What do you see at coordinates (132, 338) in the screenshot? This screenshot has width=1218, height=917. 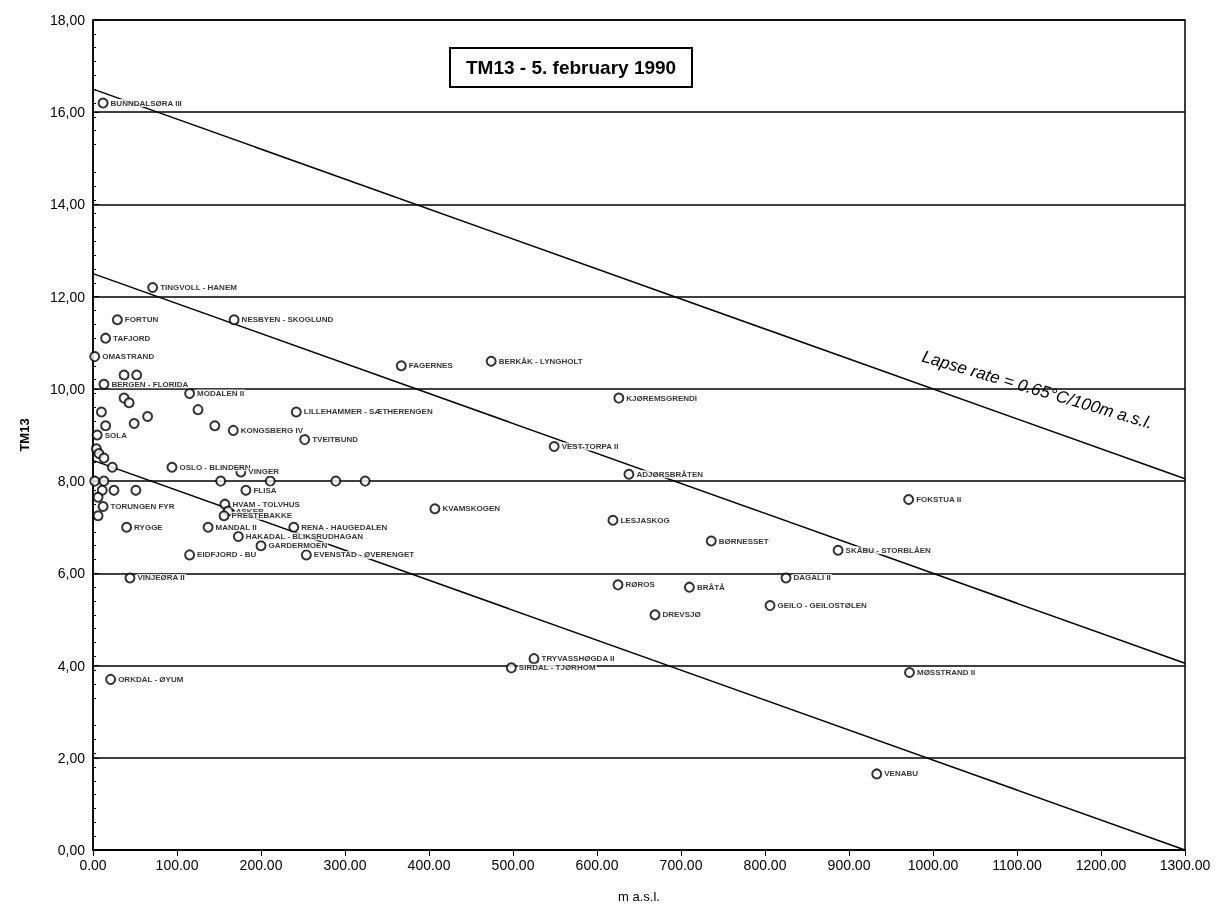 I see `data-label: TAFJORD` at bounding box center [132, 338].